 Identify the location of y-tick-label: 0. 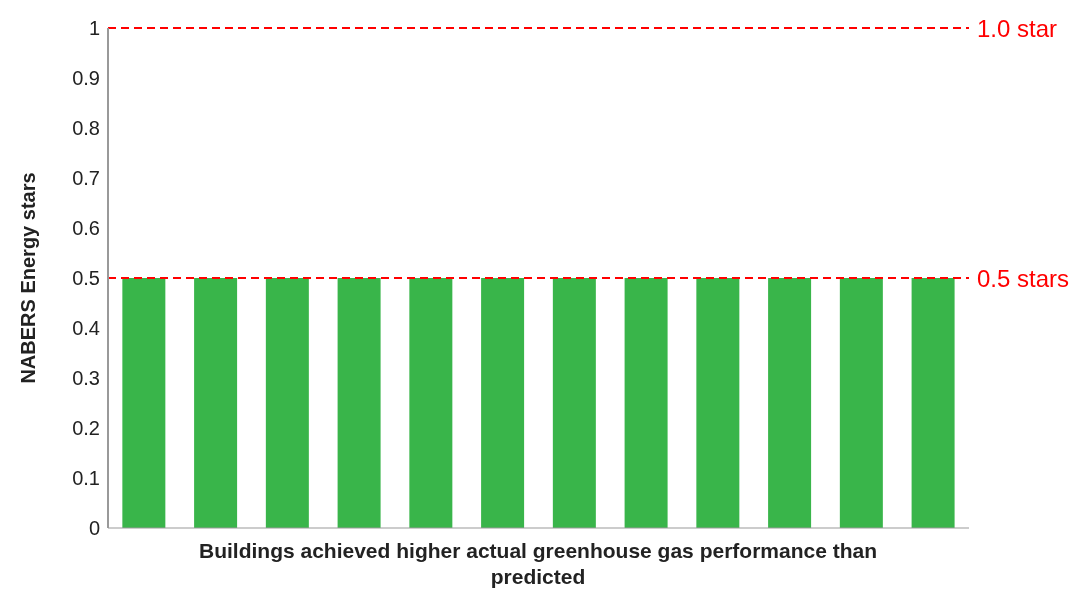
(94, 528).